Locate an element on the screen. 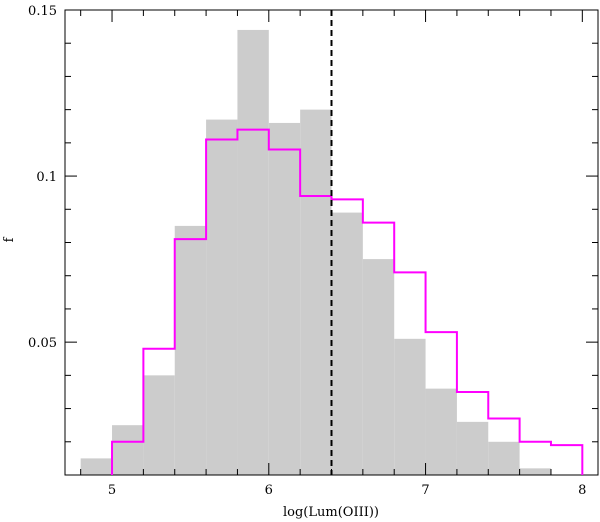 The width and height of the screenshot is (600, 522). x-axis-label: log(Lum(OIII)) is located at coordinates (331, 512).